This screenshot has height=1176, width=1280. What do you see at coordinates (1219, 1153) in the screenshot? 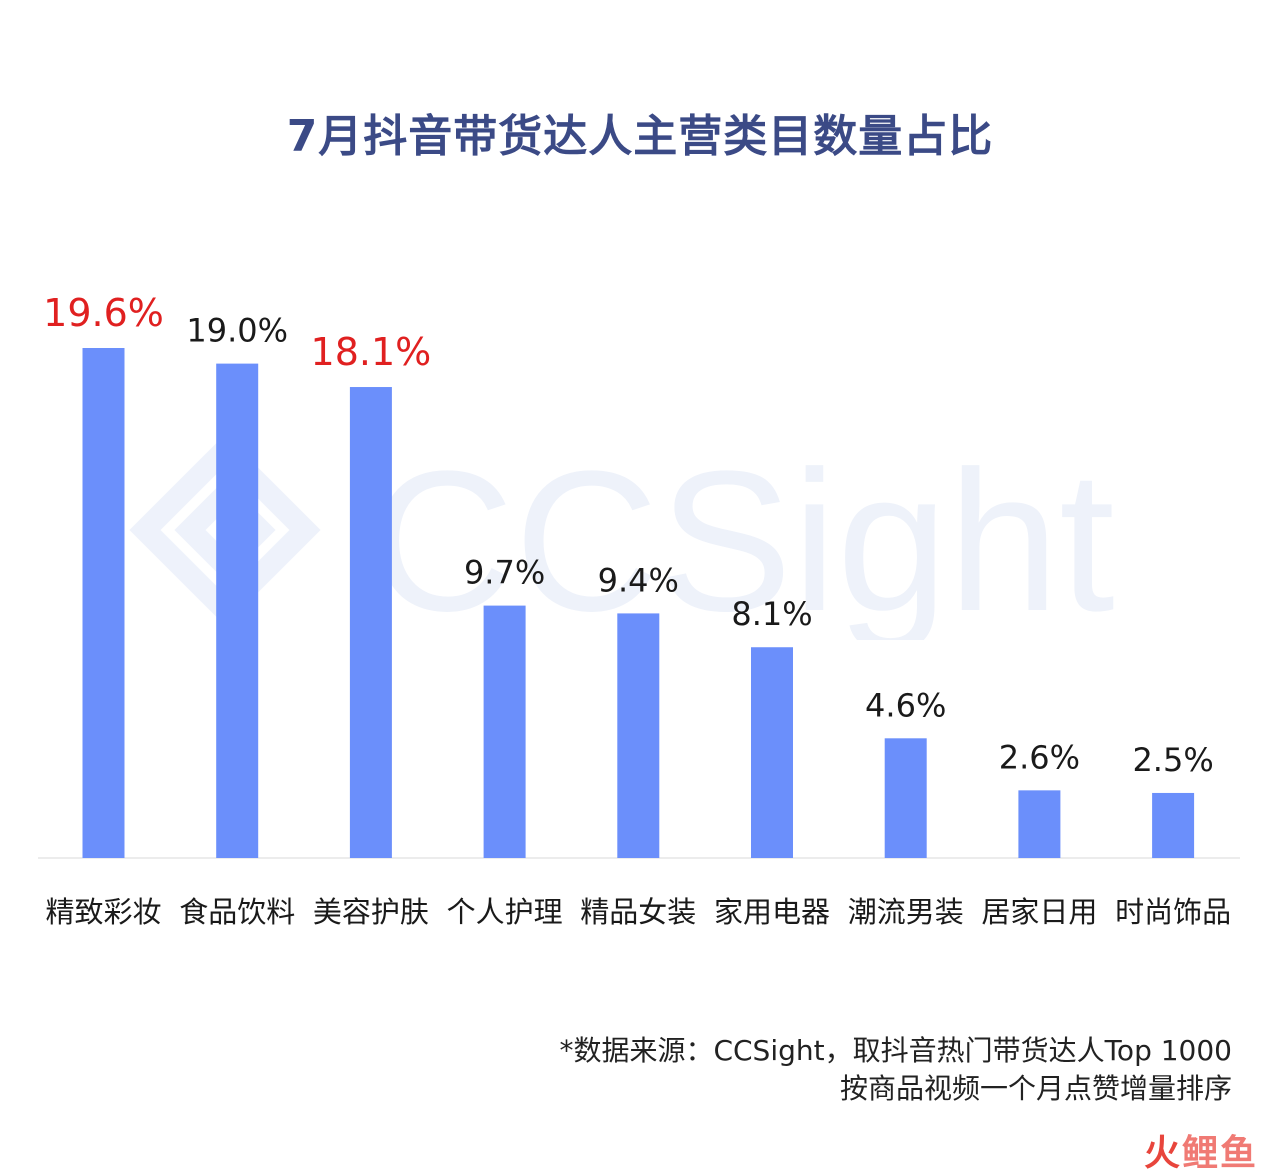
I see `brand-part-2: 鲤鱼` at bounding box center [1219, 1153].